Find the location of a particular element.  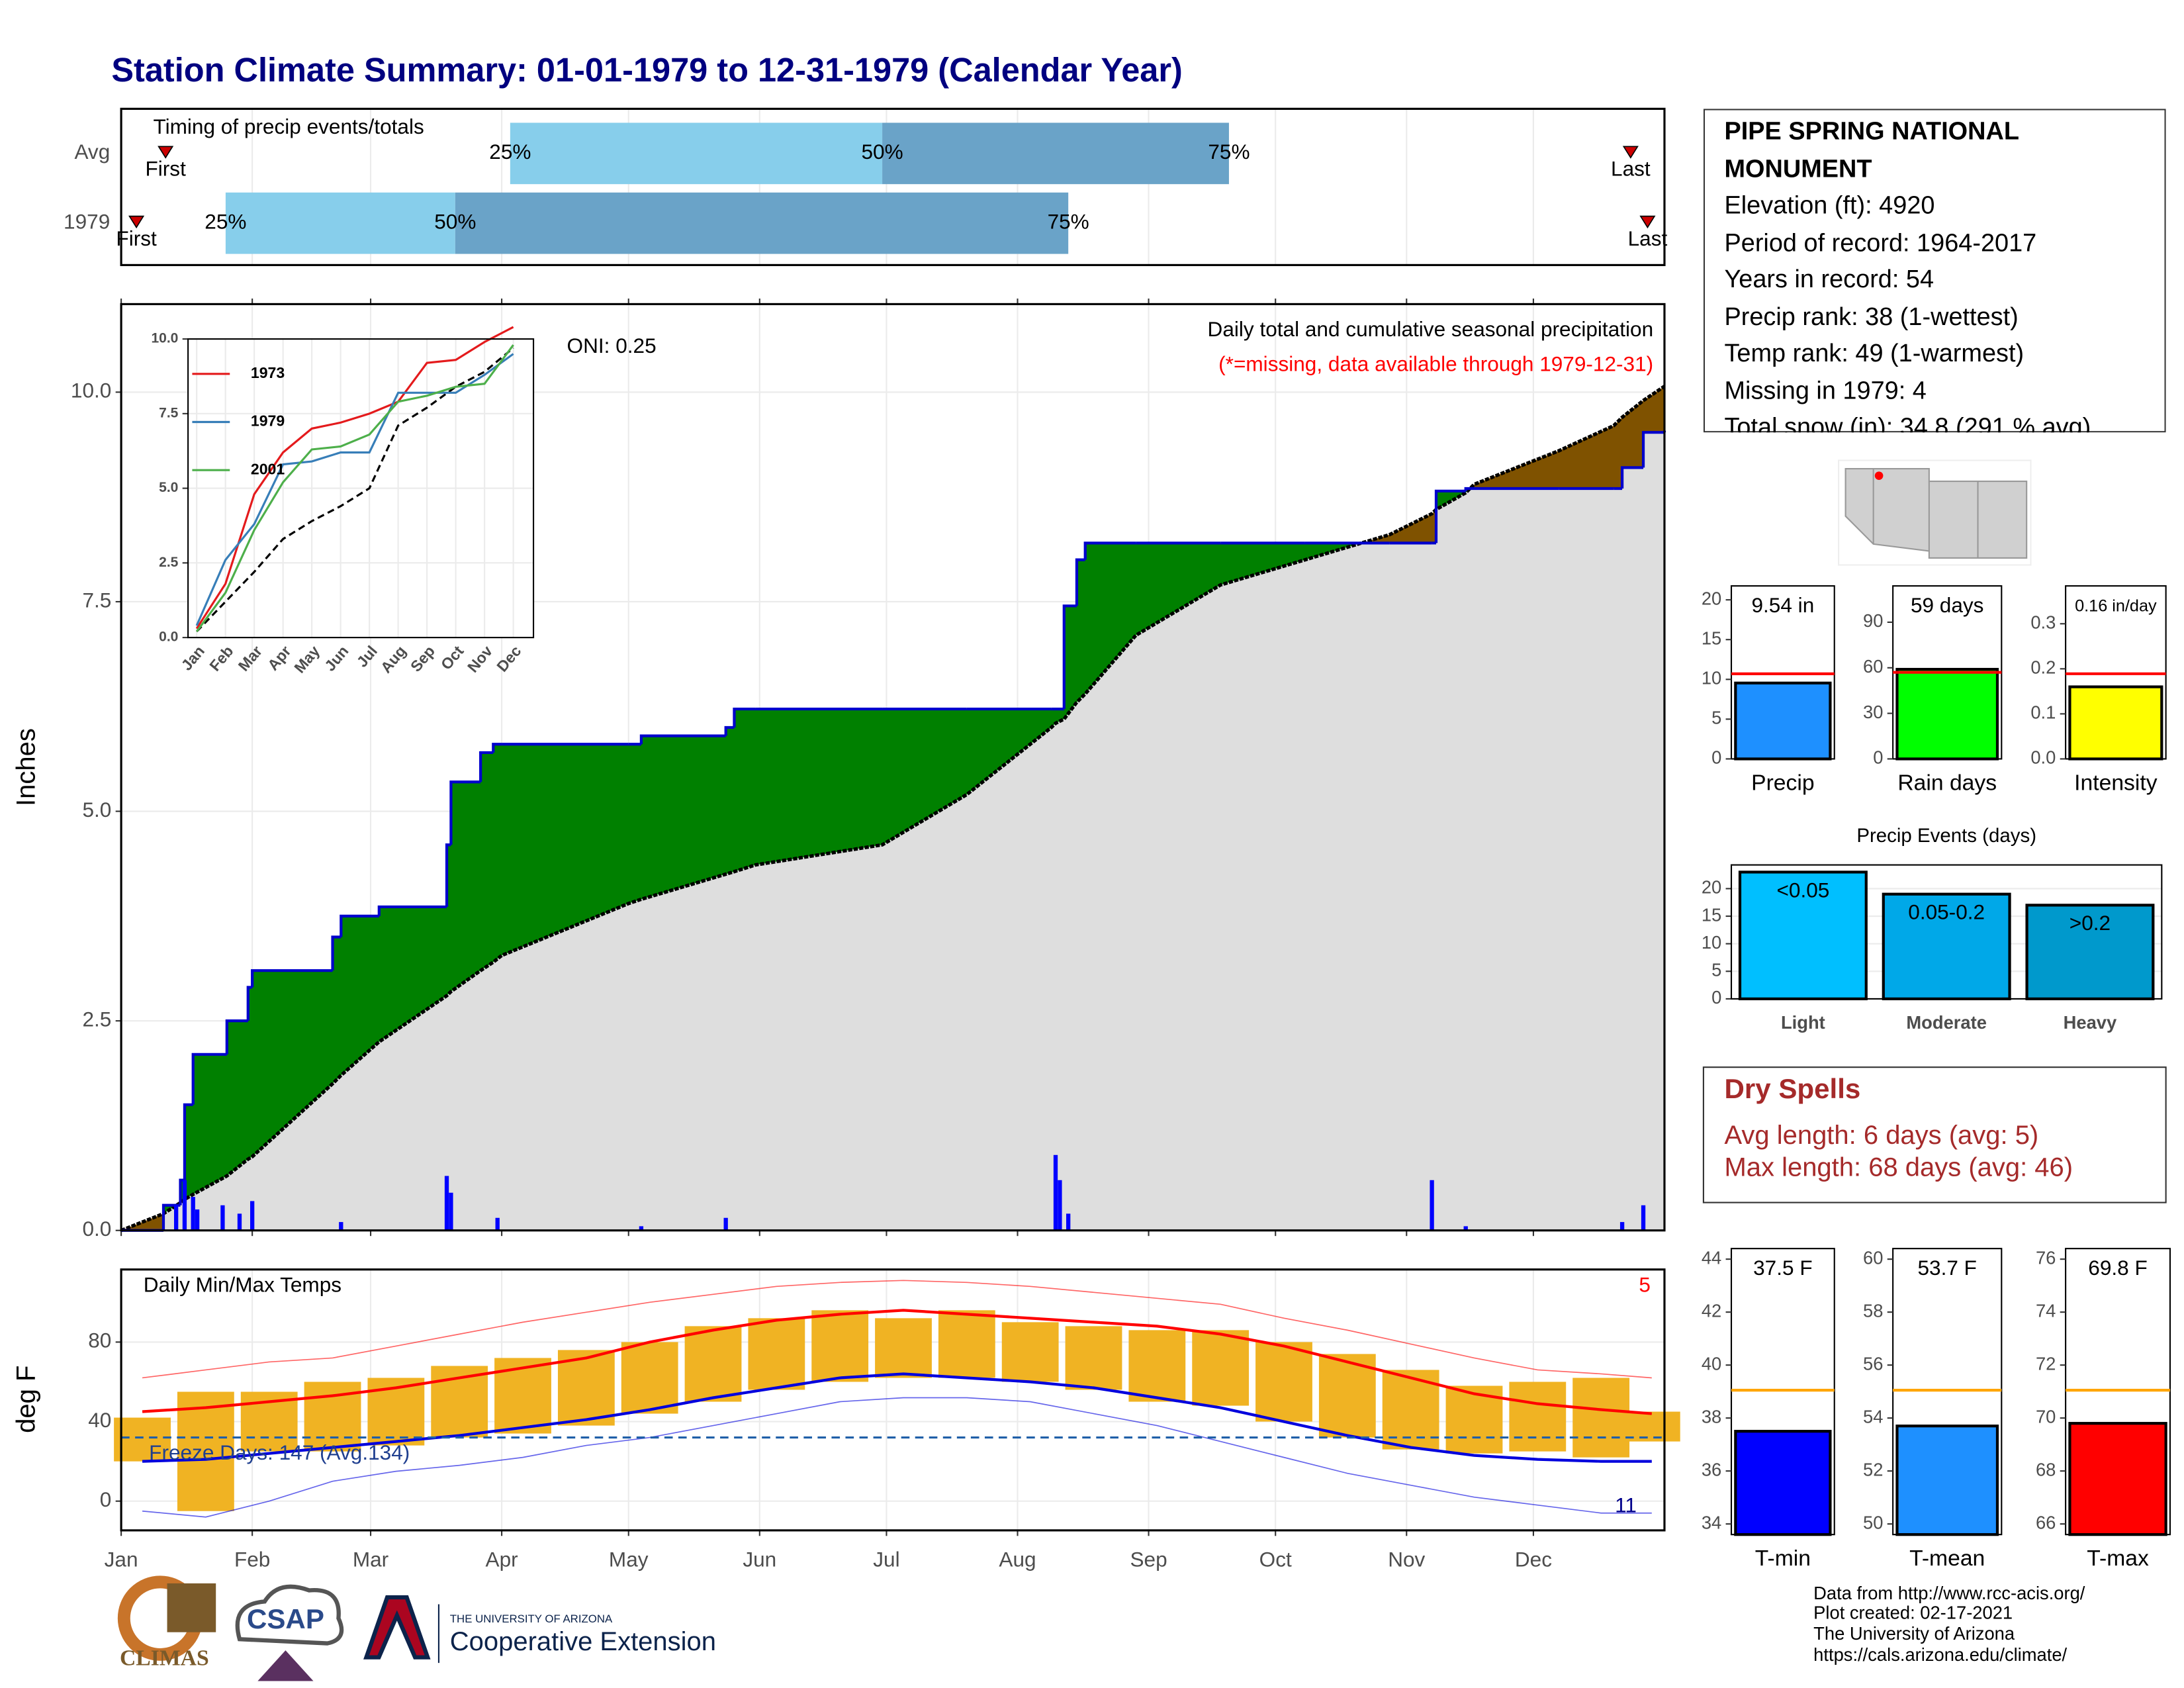

y-tick-label: 2.5 is located at coordinates (169, 562).